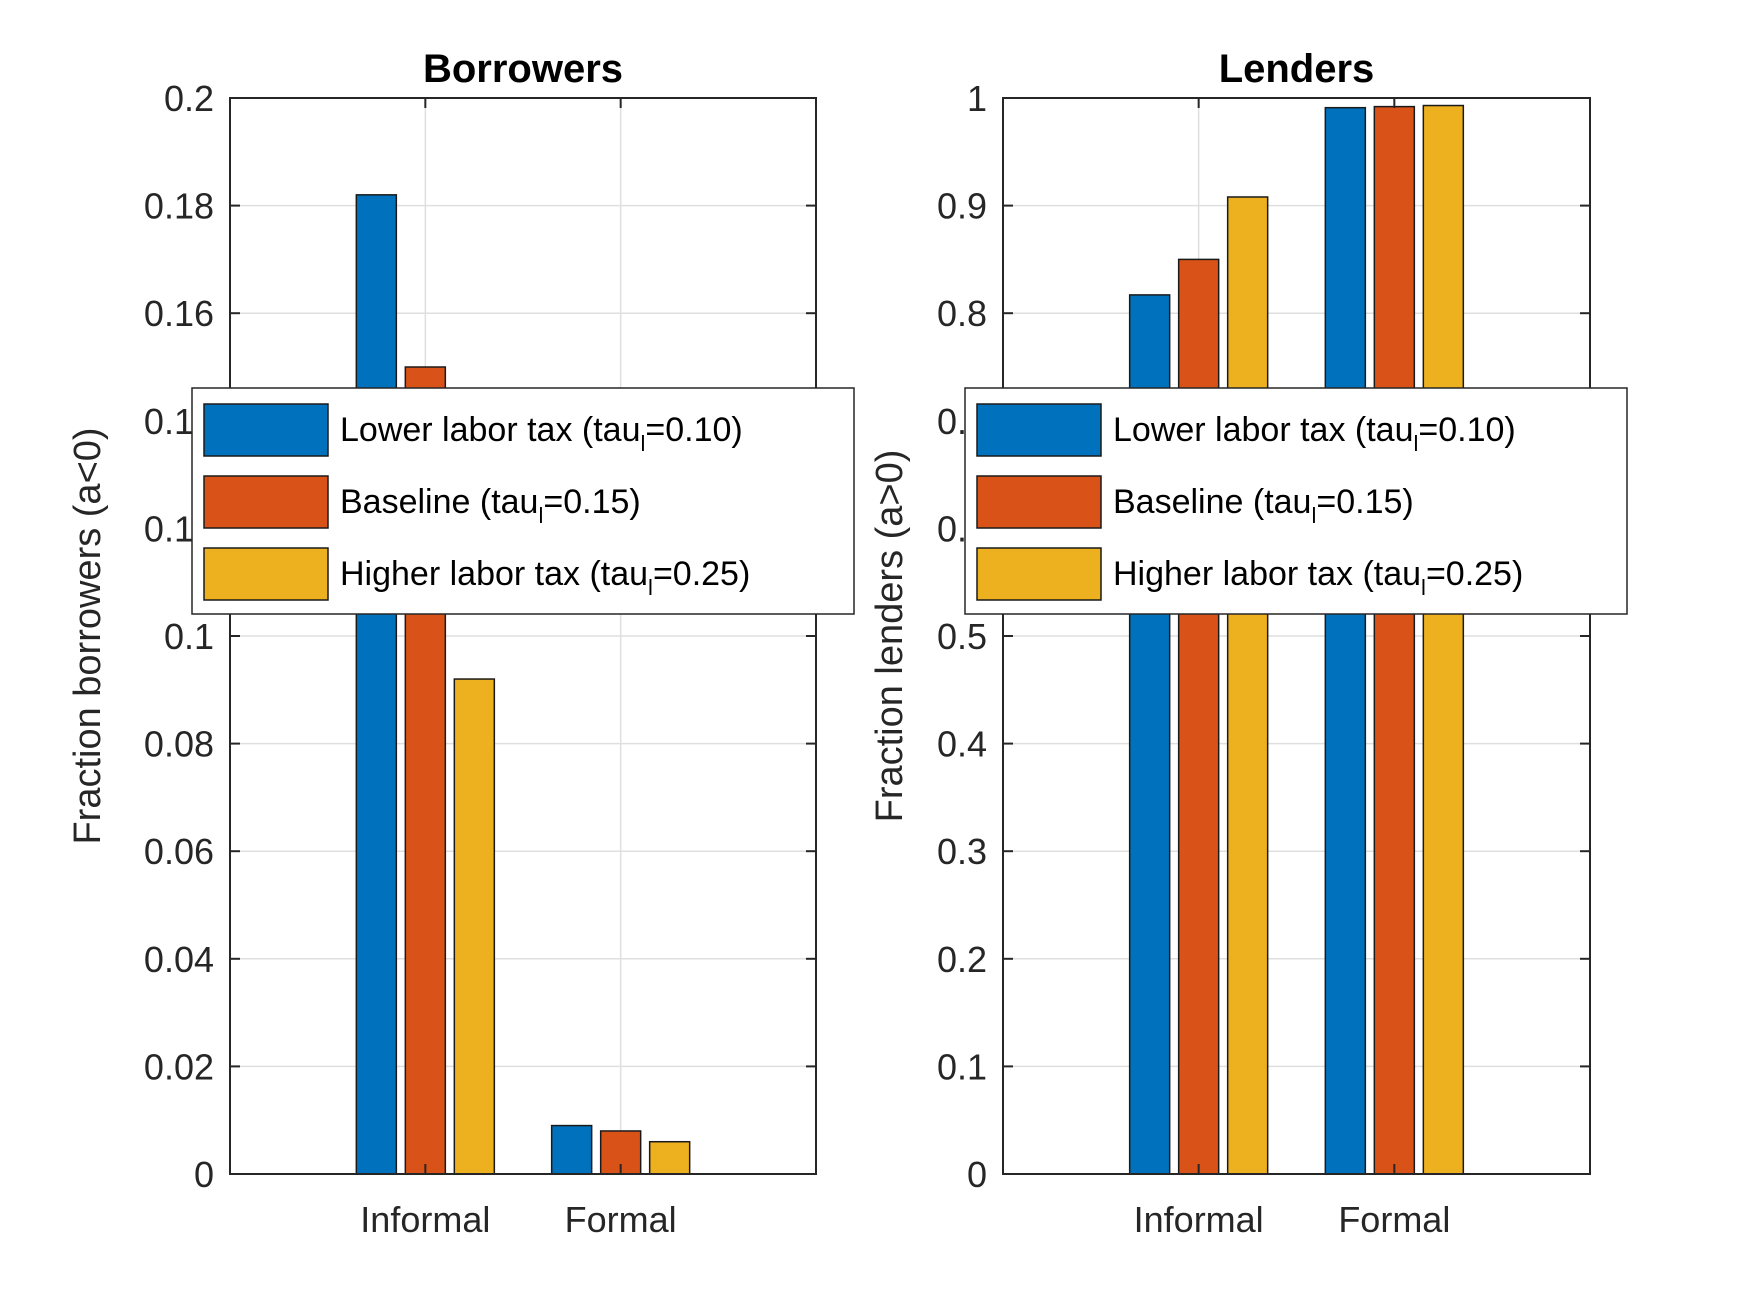  What do you see at coordinates (977, 98) in the screenshot?
I see `y-tick-label: 1` at bounding box center [977, 98].